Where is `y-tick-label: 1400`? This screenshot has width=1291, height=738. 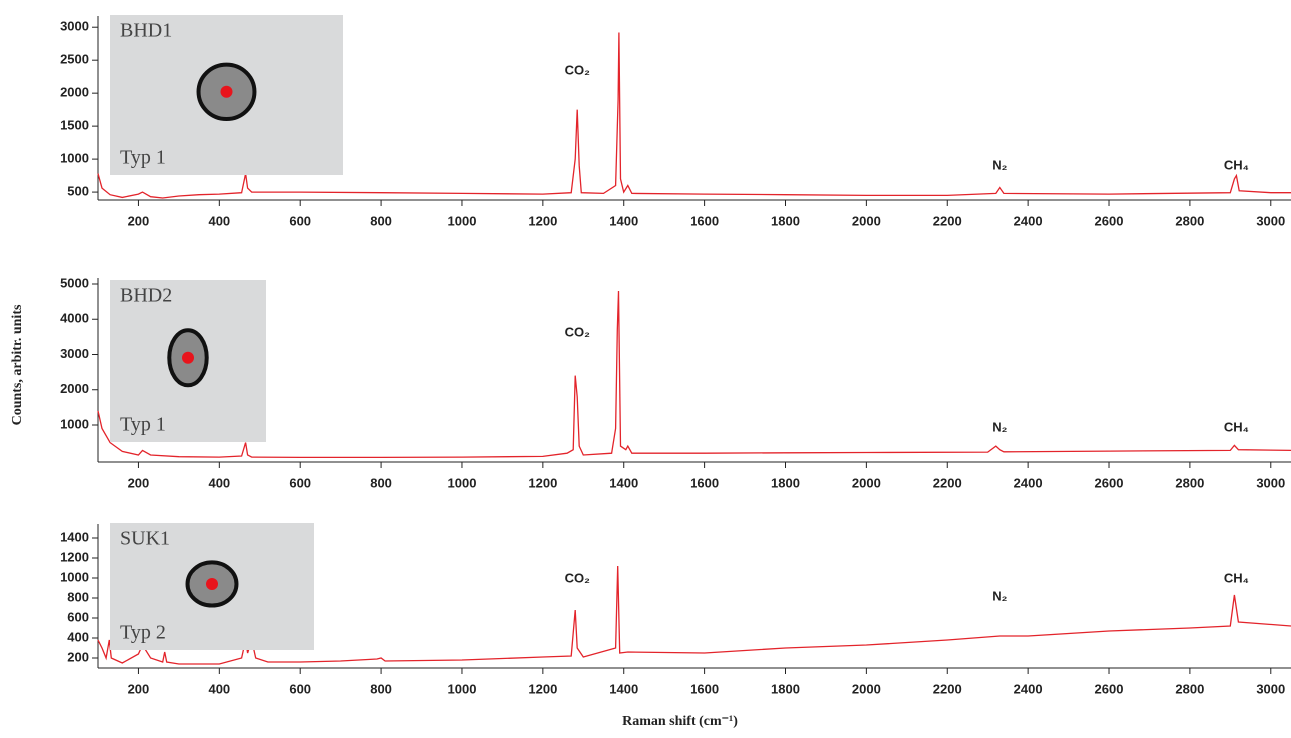 y-tick-label: 1400 is located at coordinates (74, 536).